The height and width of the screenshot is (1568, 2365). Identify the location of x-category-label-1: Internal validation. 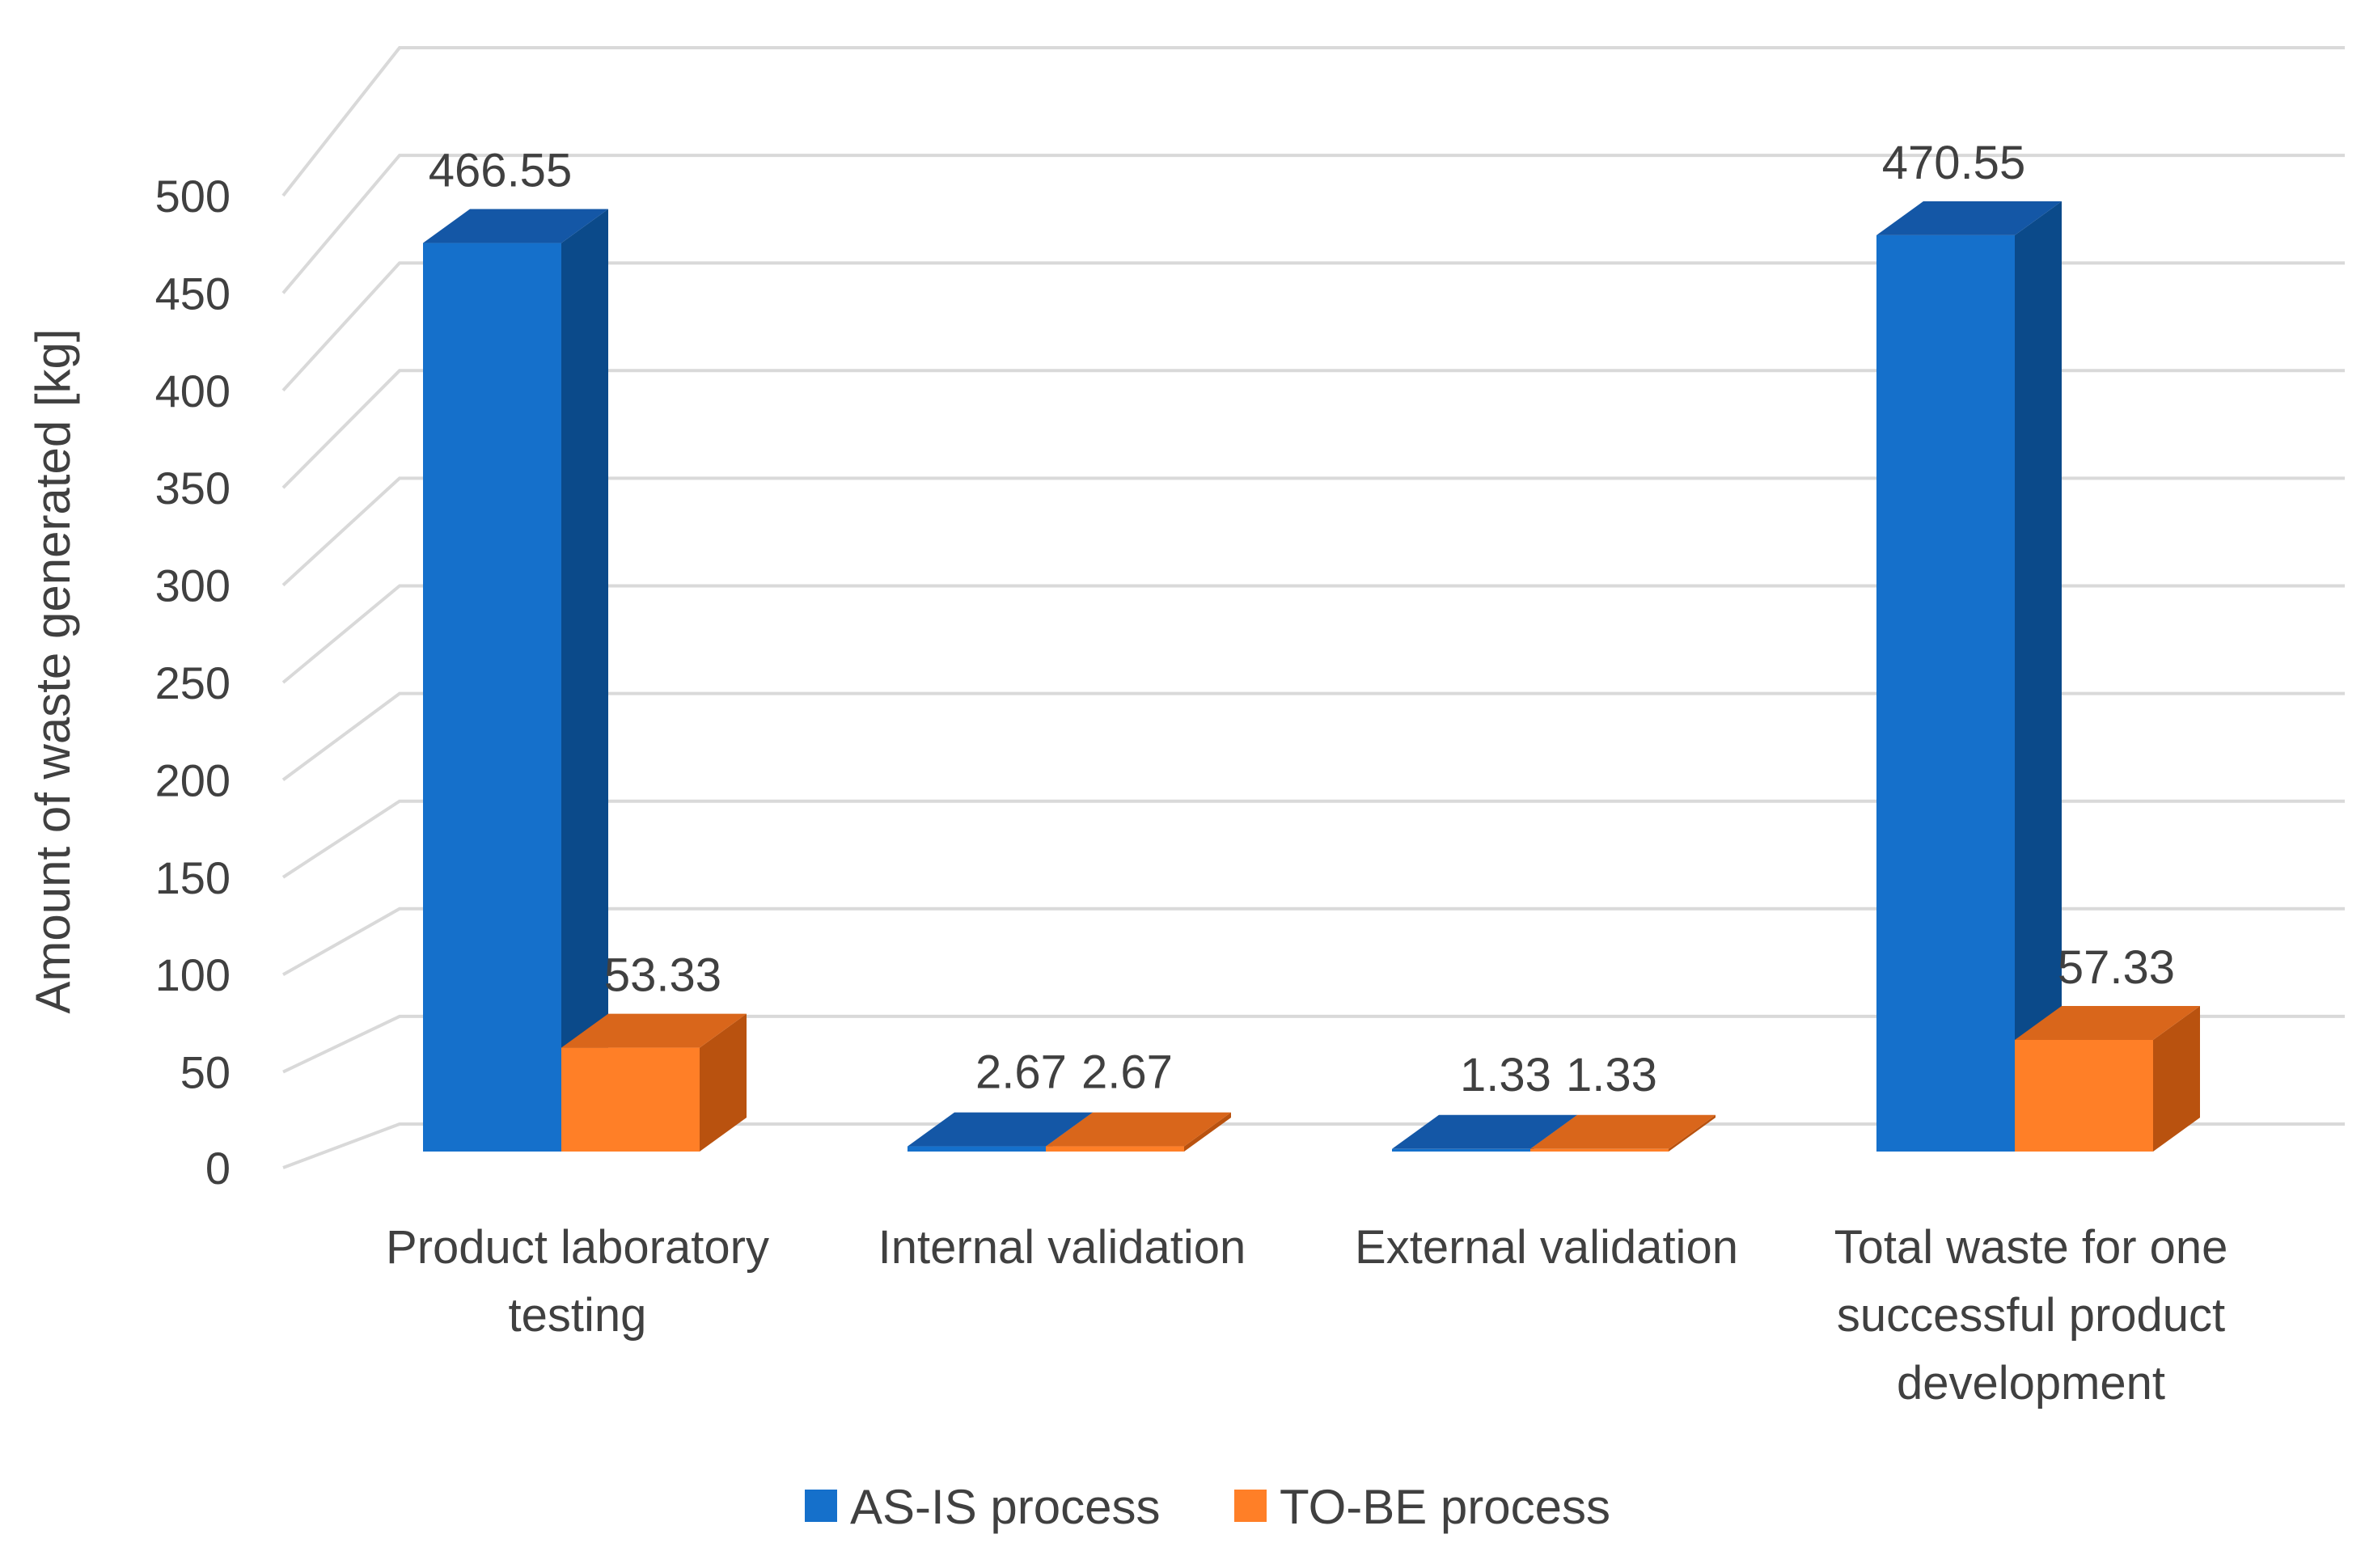
(1062, 1247).